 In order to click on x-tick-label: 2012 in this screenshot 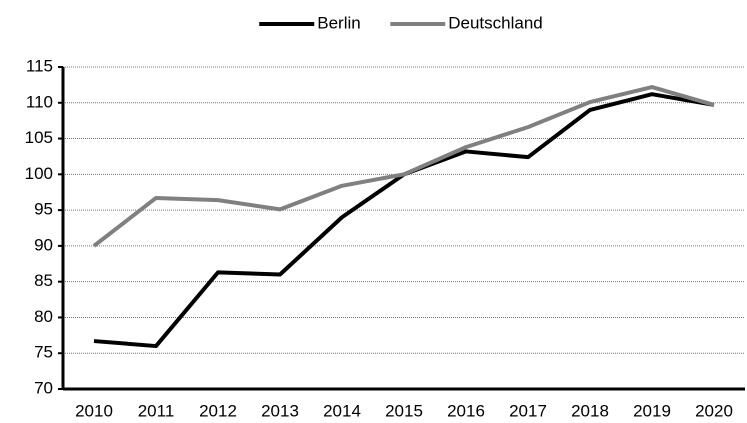, I will do `click(218, 410)`.